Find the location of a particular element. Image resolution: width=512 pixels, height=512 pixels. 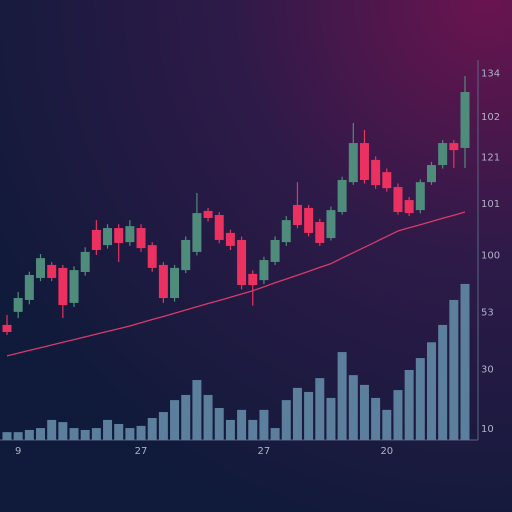

y-tick-label: 10 is located at coordinates (487, 429).